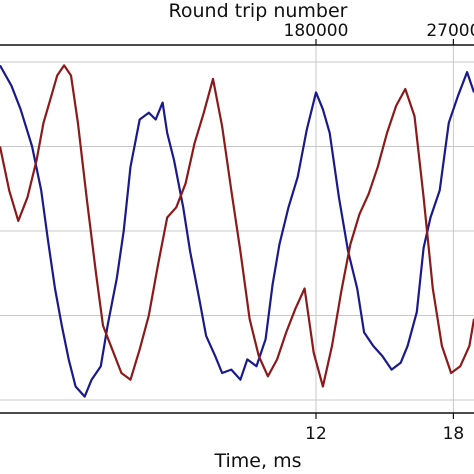 The image size is (474, 474). Describe the element at coordinates (258, 461) in the screenshot. I see `x-axis-title: Time, ms` at that location.